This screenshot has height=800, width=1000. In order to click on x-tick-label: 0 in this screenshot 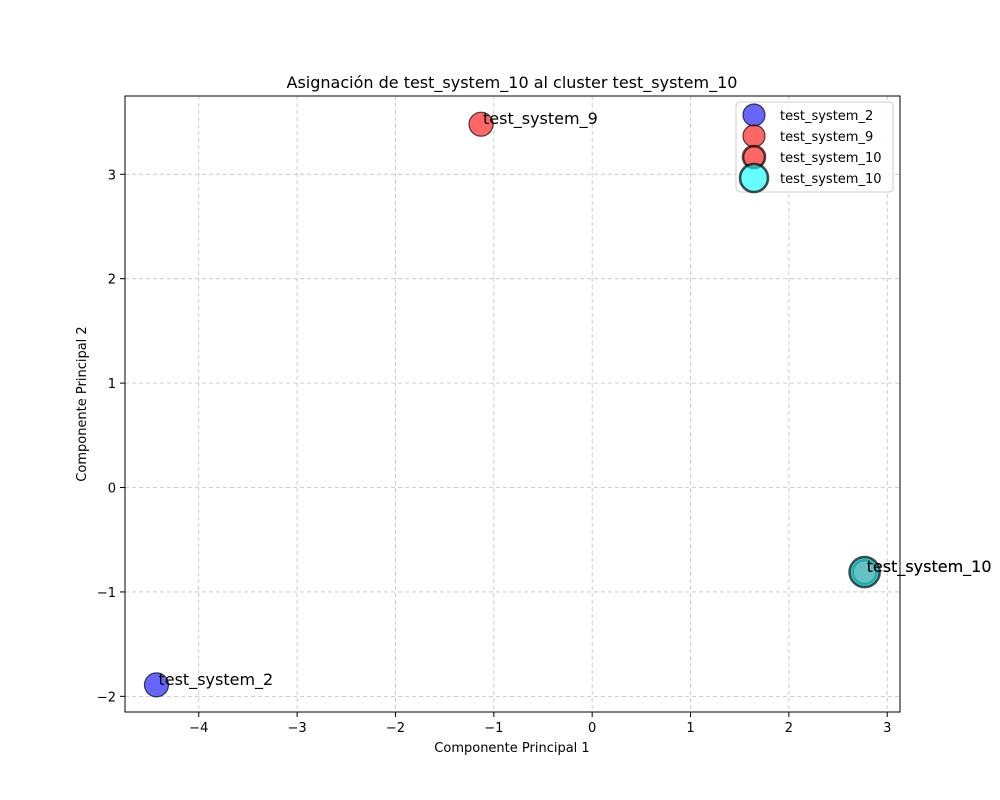, I will do `click(592, 728)`.